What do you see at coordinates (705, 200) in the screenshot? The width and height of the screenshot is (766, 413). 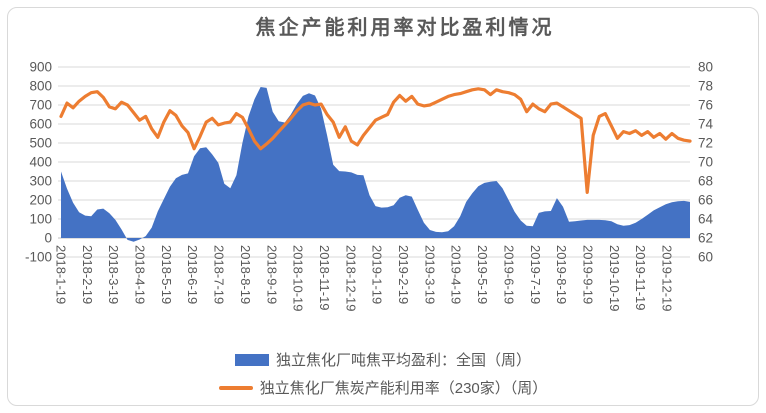 I see `right-axis-tick: 66` at bounding box center [705, 200].